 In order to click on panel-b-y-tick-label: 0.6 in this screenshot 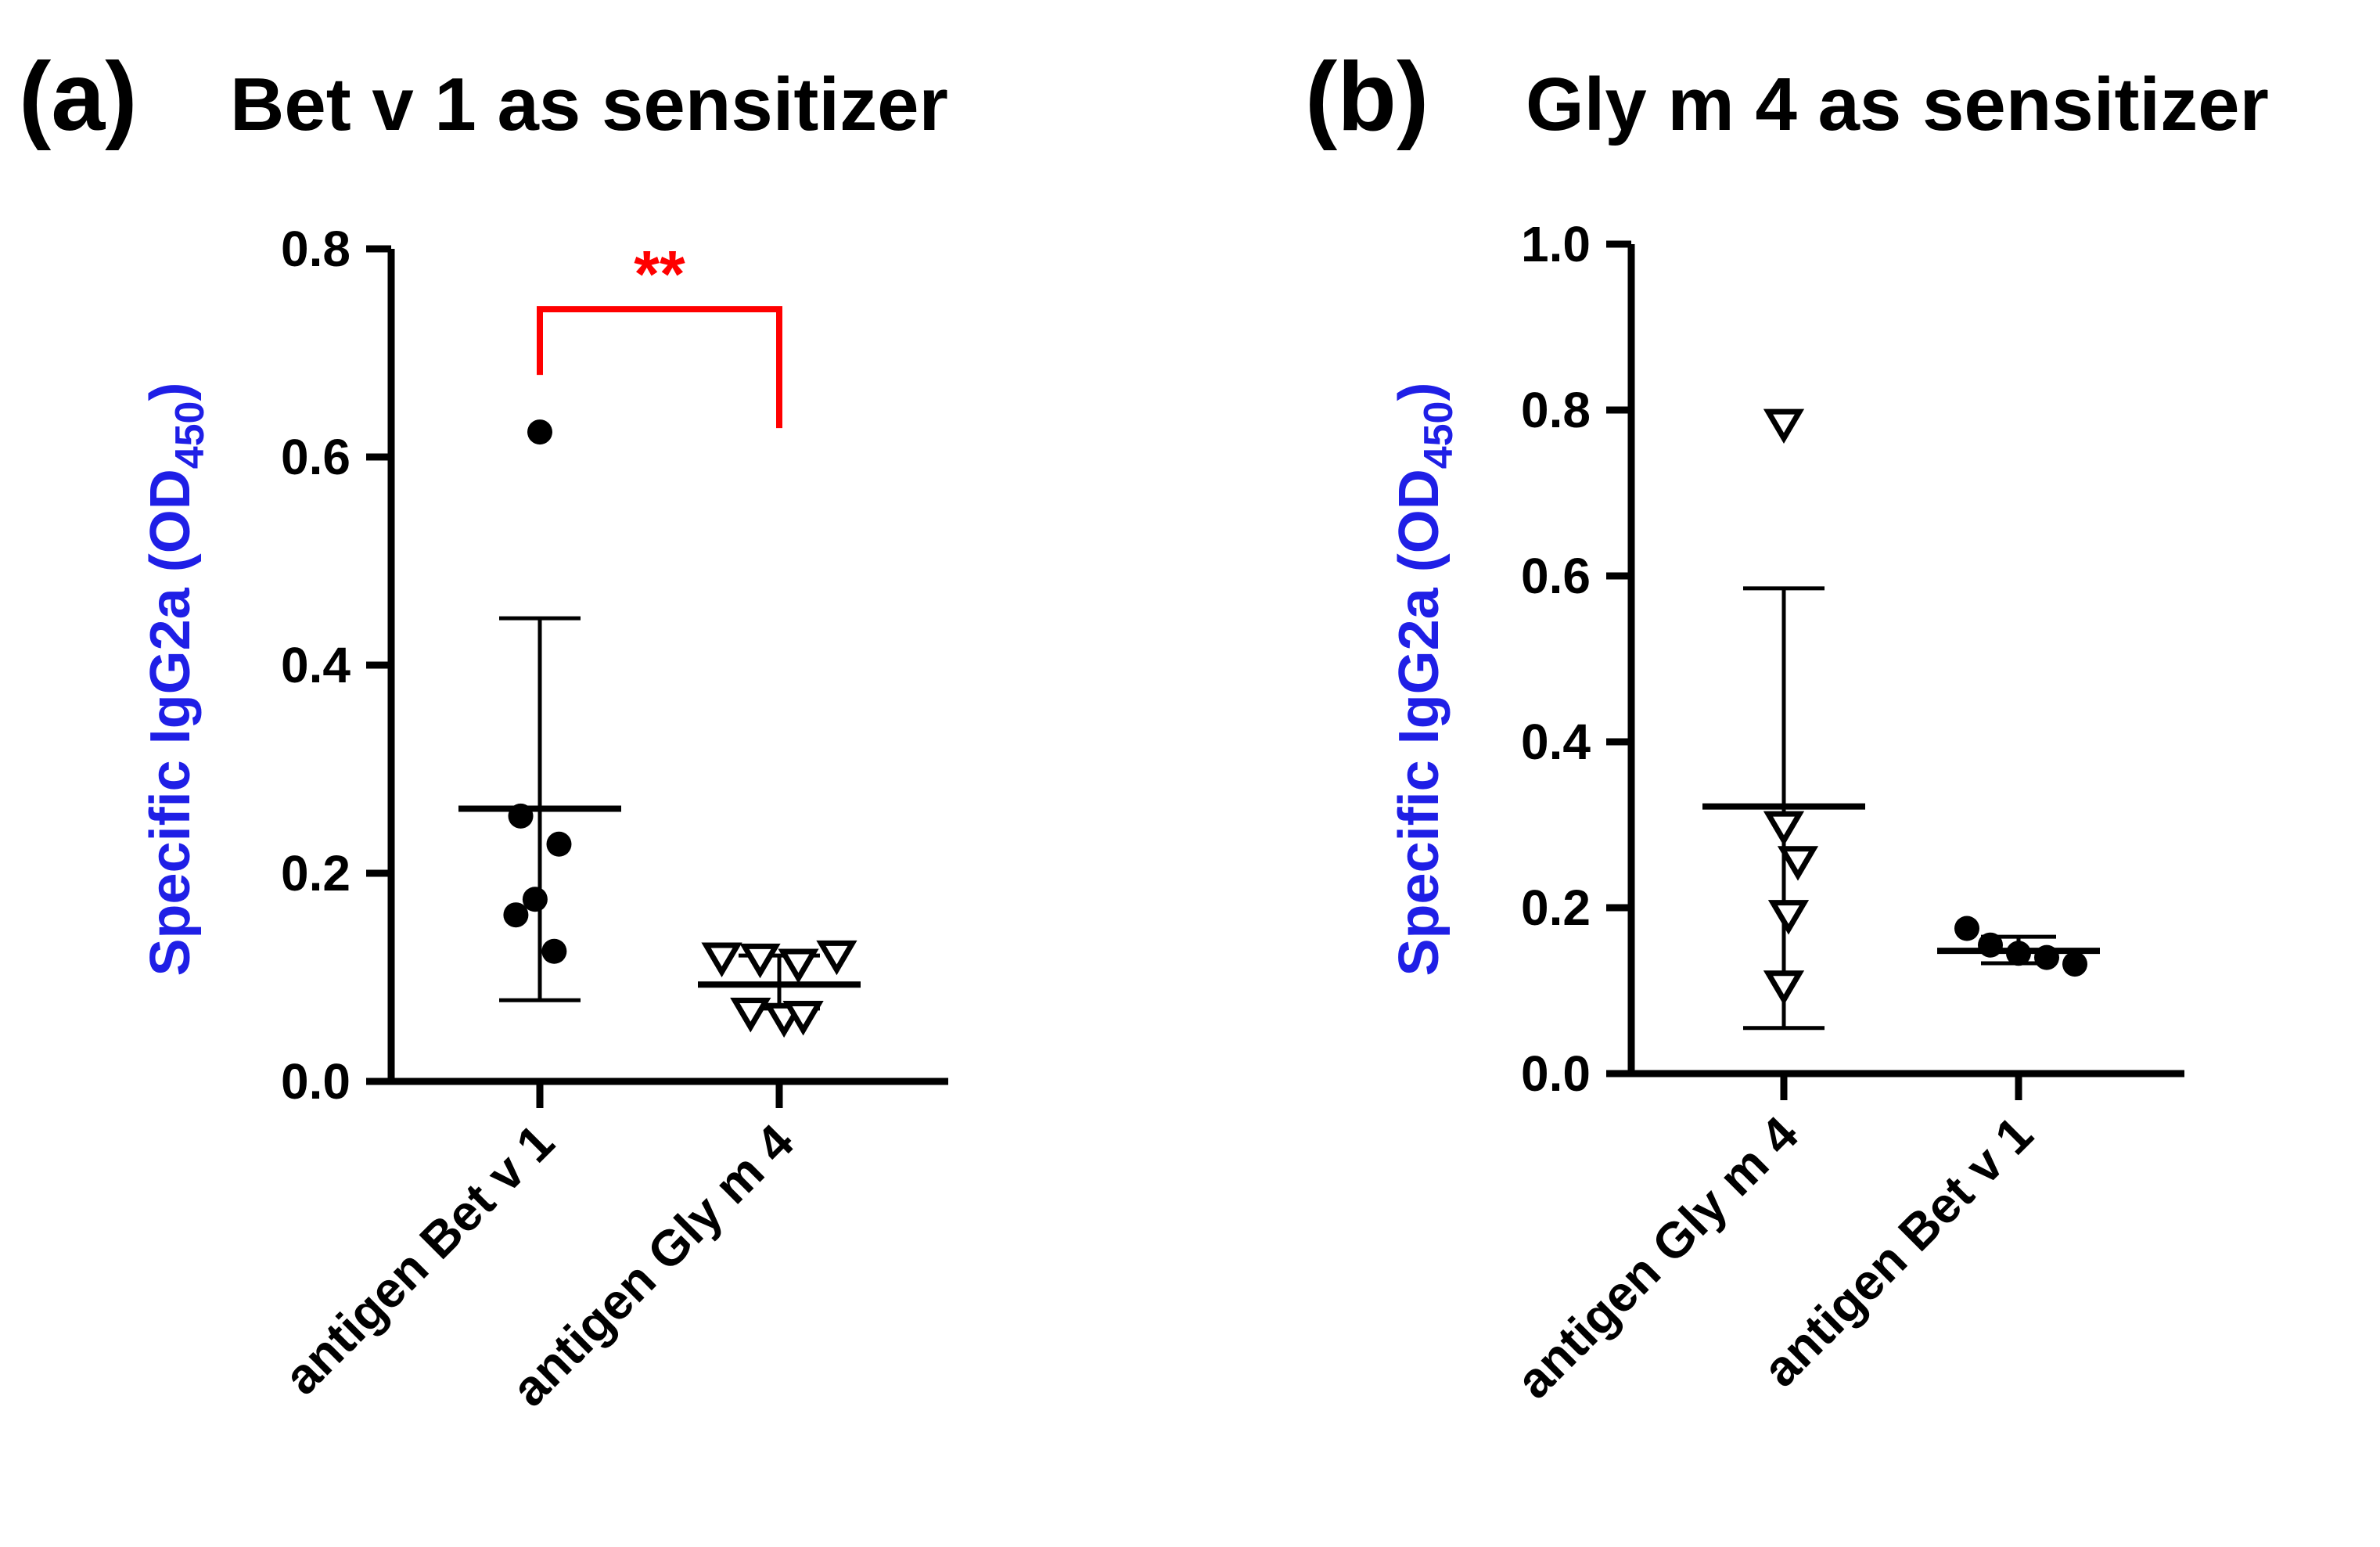, I will do `click(1556, 576)`.